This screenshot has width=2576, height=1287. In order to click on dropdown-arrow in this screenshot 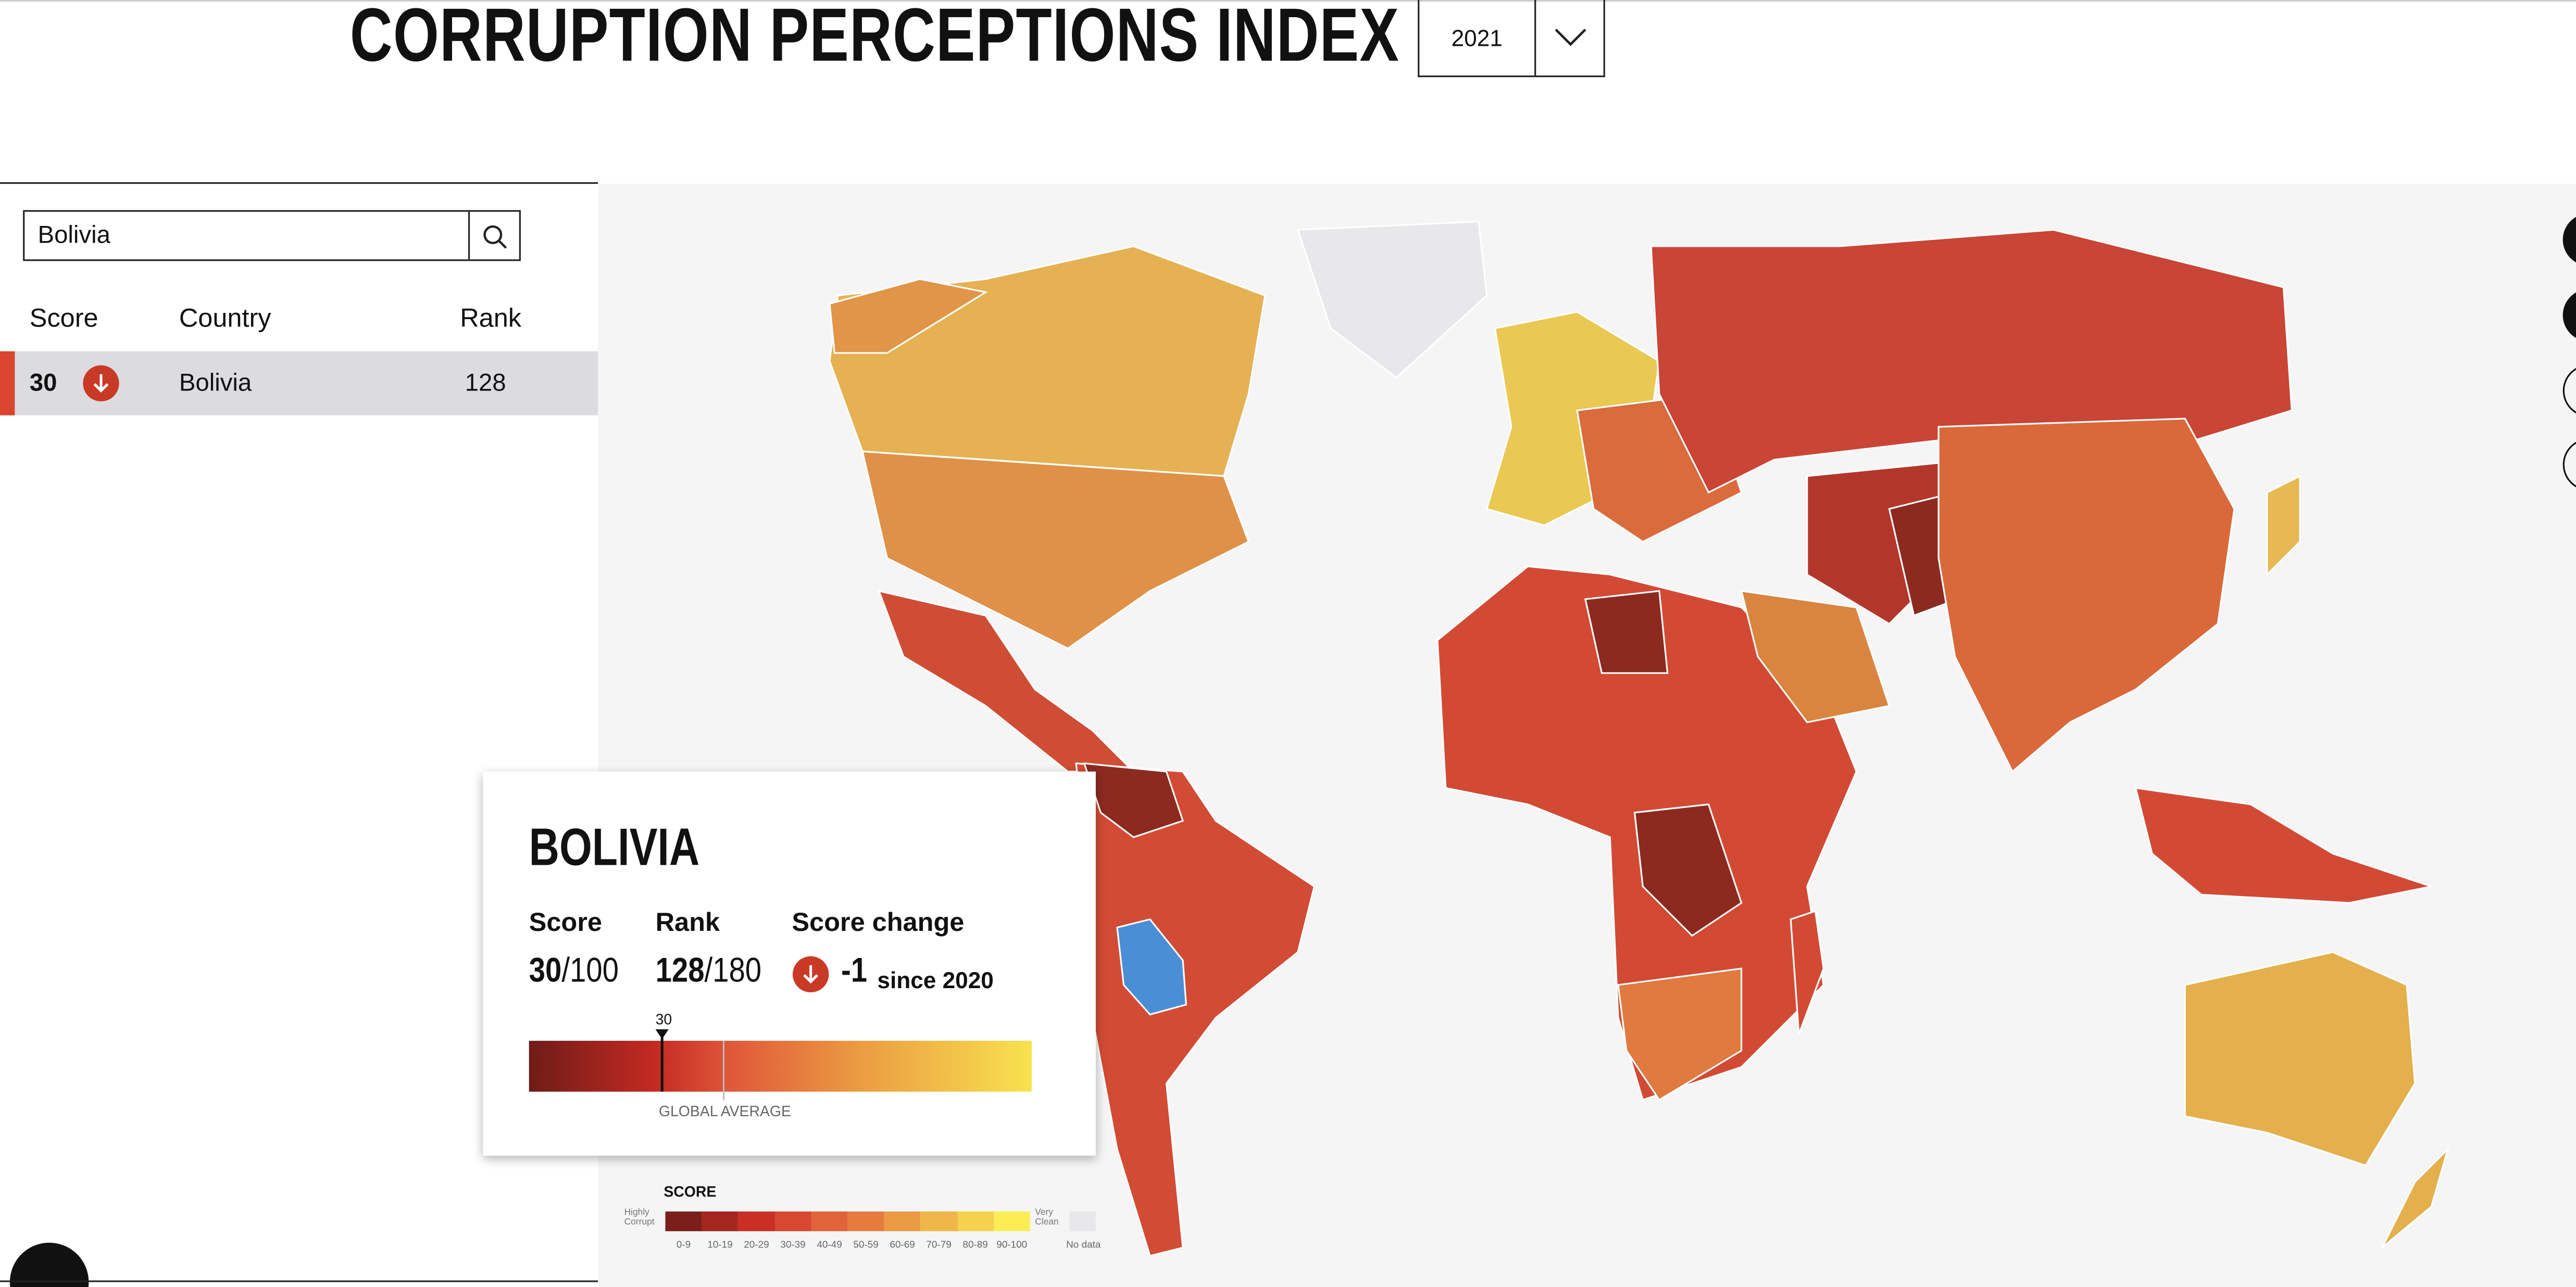, I will do `click(1569, 37)`.